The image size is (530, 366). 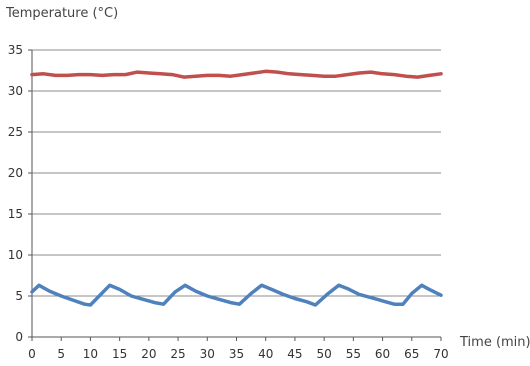 What do you see at coordinates (15, 255) in the screenshot?
I see `y-tick-label-10: 10` at bounding box center [15, 255].